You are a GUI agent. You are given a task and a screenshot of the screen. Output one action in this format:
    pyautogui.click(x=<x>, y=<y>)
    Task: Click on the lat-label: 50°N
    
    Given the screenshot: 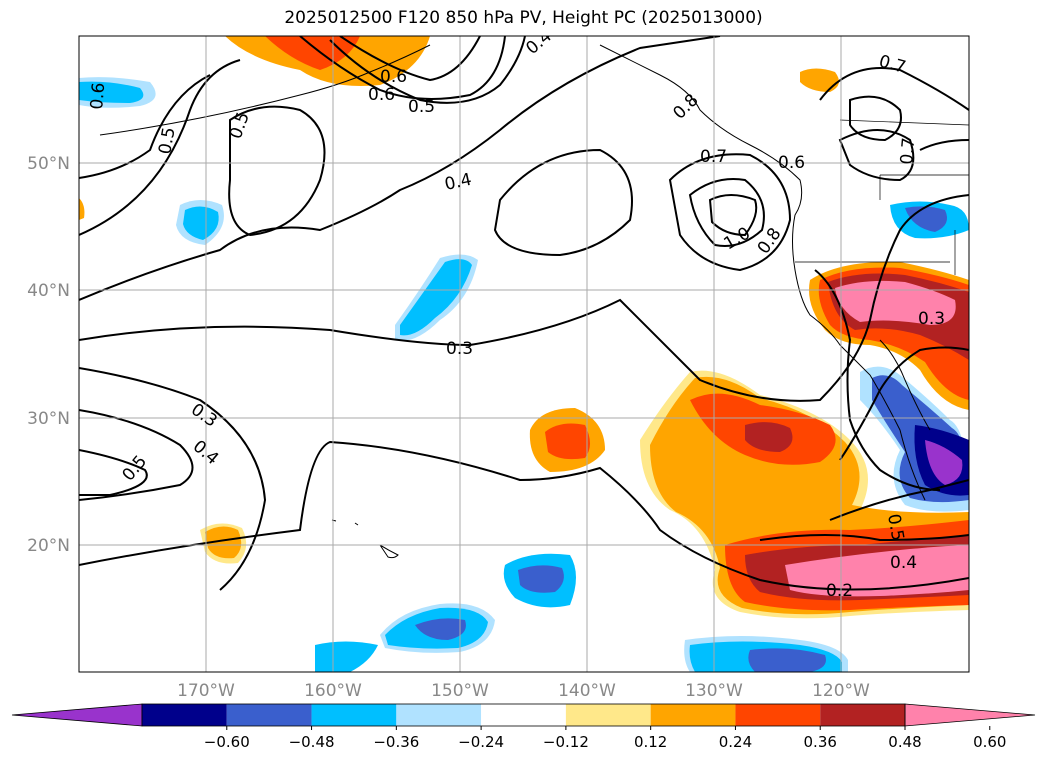 What is the action you would take?
    pyautogui.click(x=48, y=164)
    